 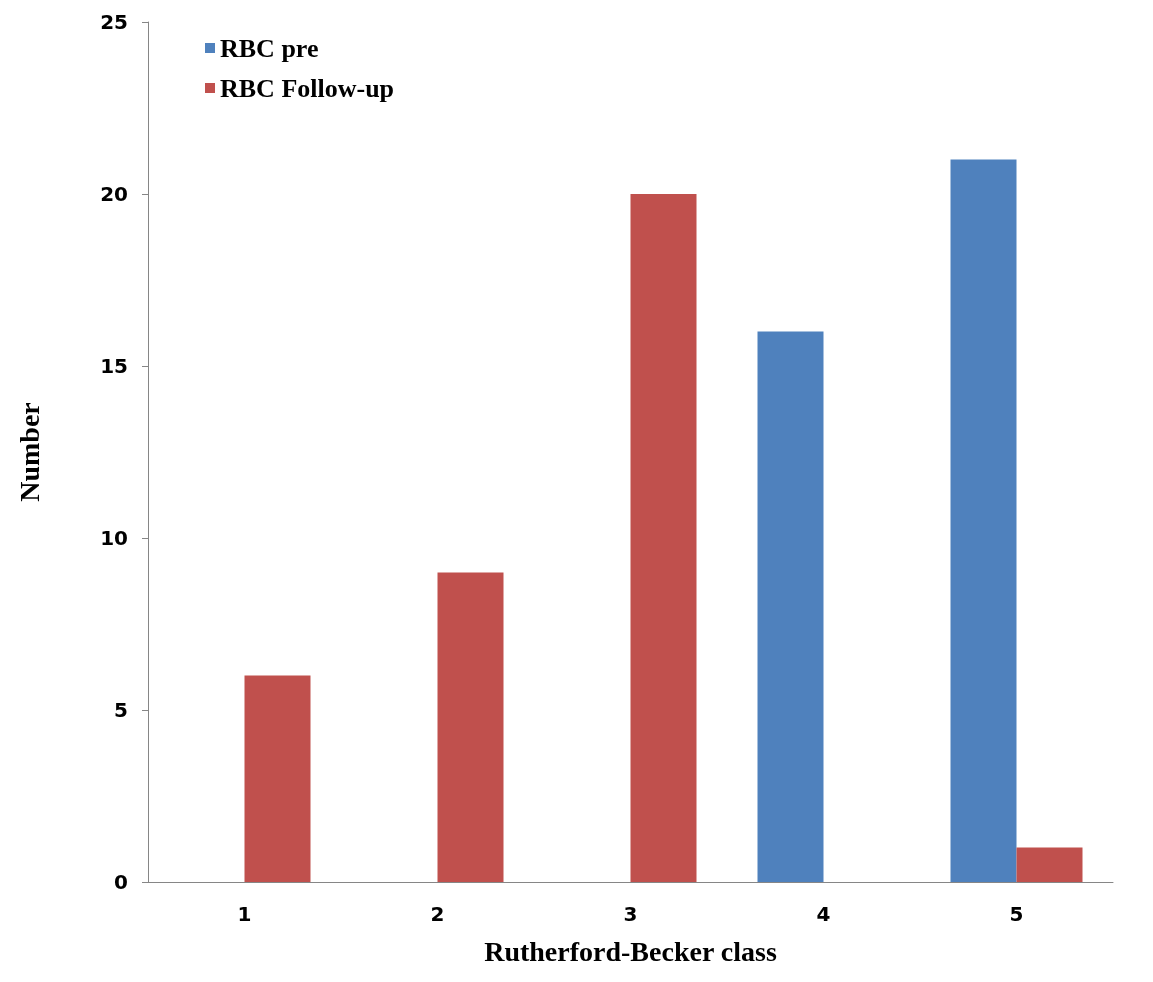 What do you see at coordinates (244, 914) in the screenshot?
I see `x-tick-label: 1` at bounding box center [244, 914].